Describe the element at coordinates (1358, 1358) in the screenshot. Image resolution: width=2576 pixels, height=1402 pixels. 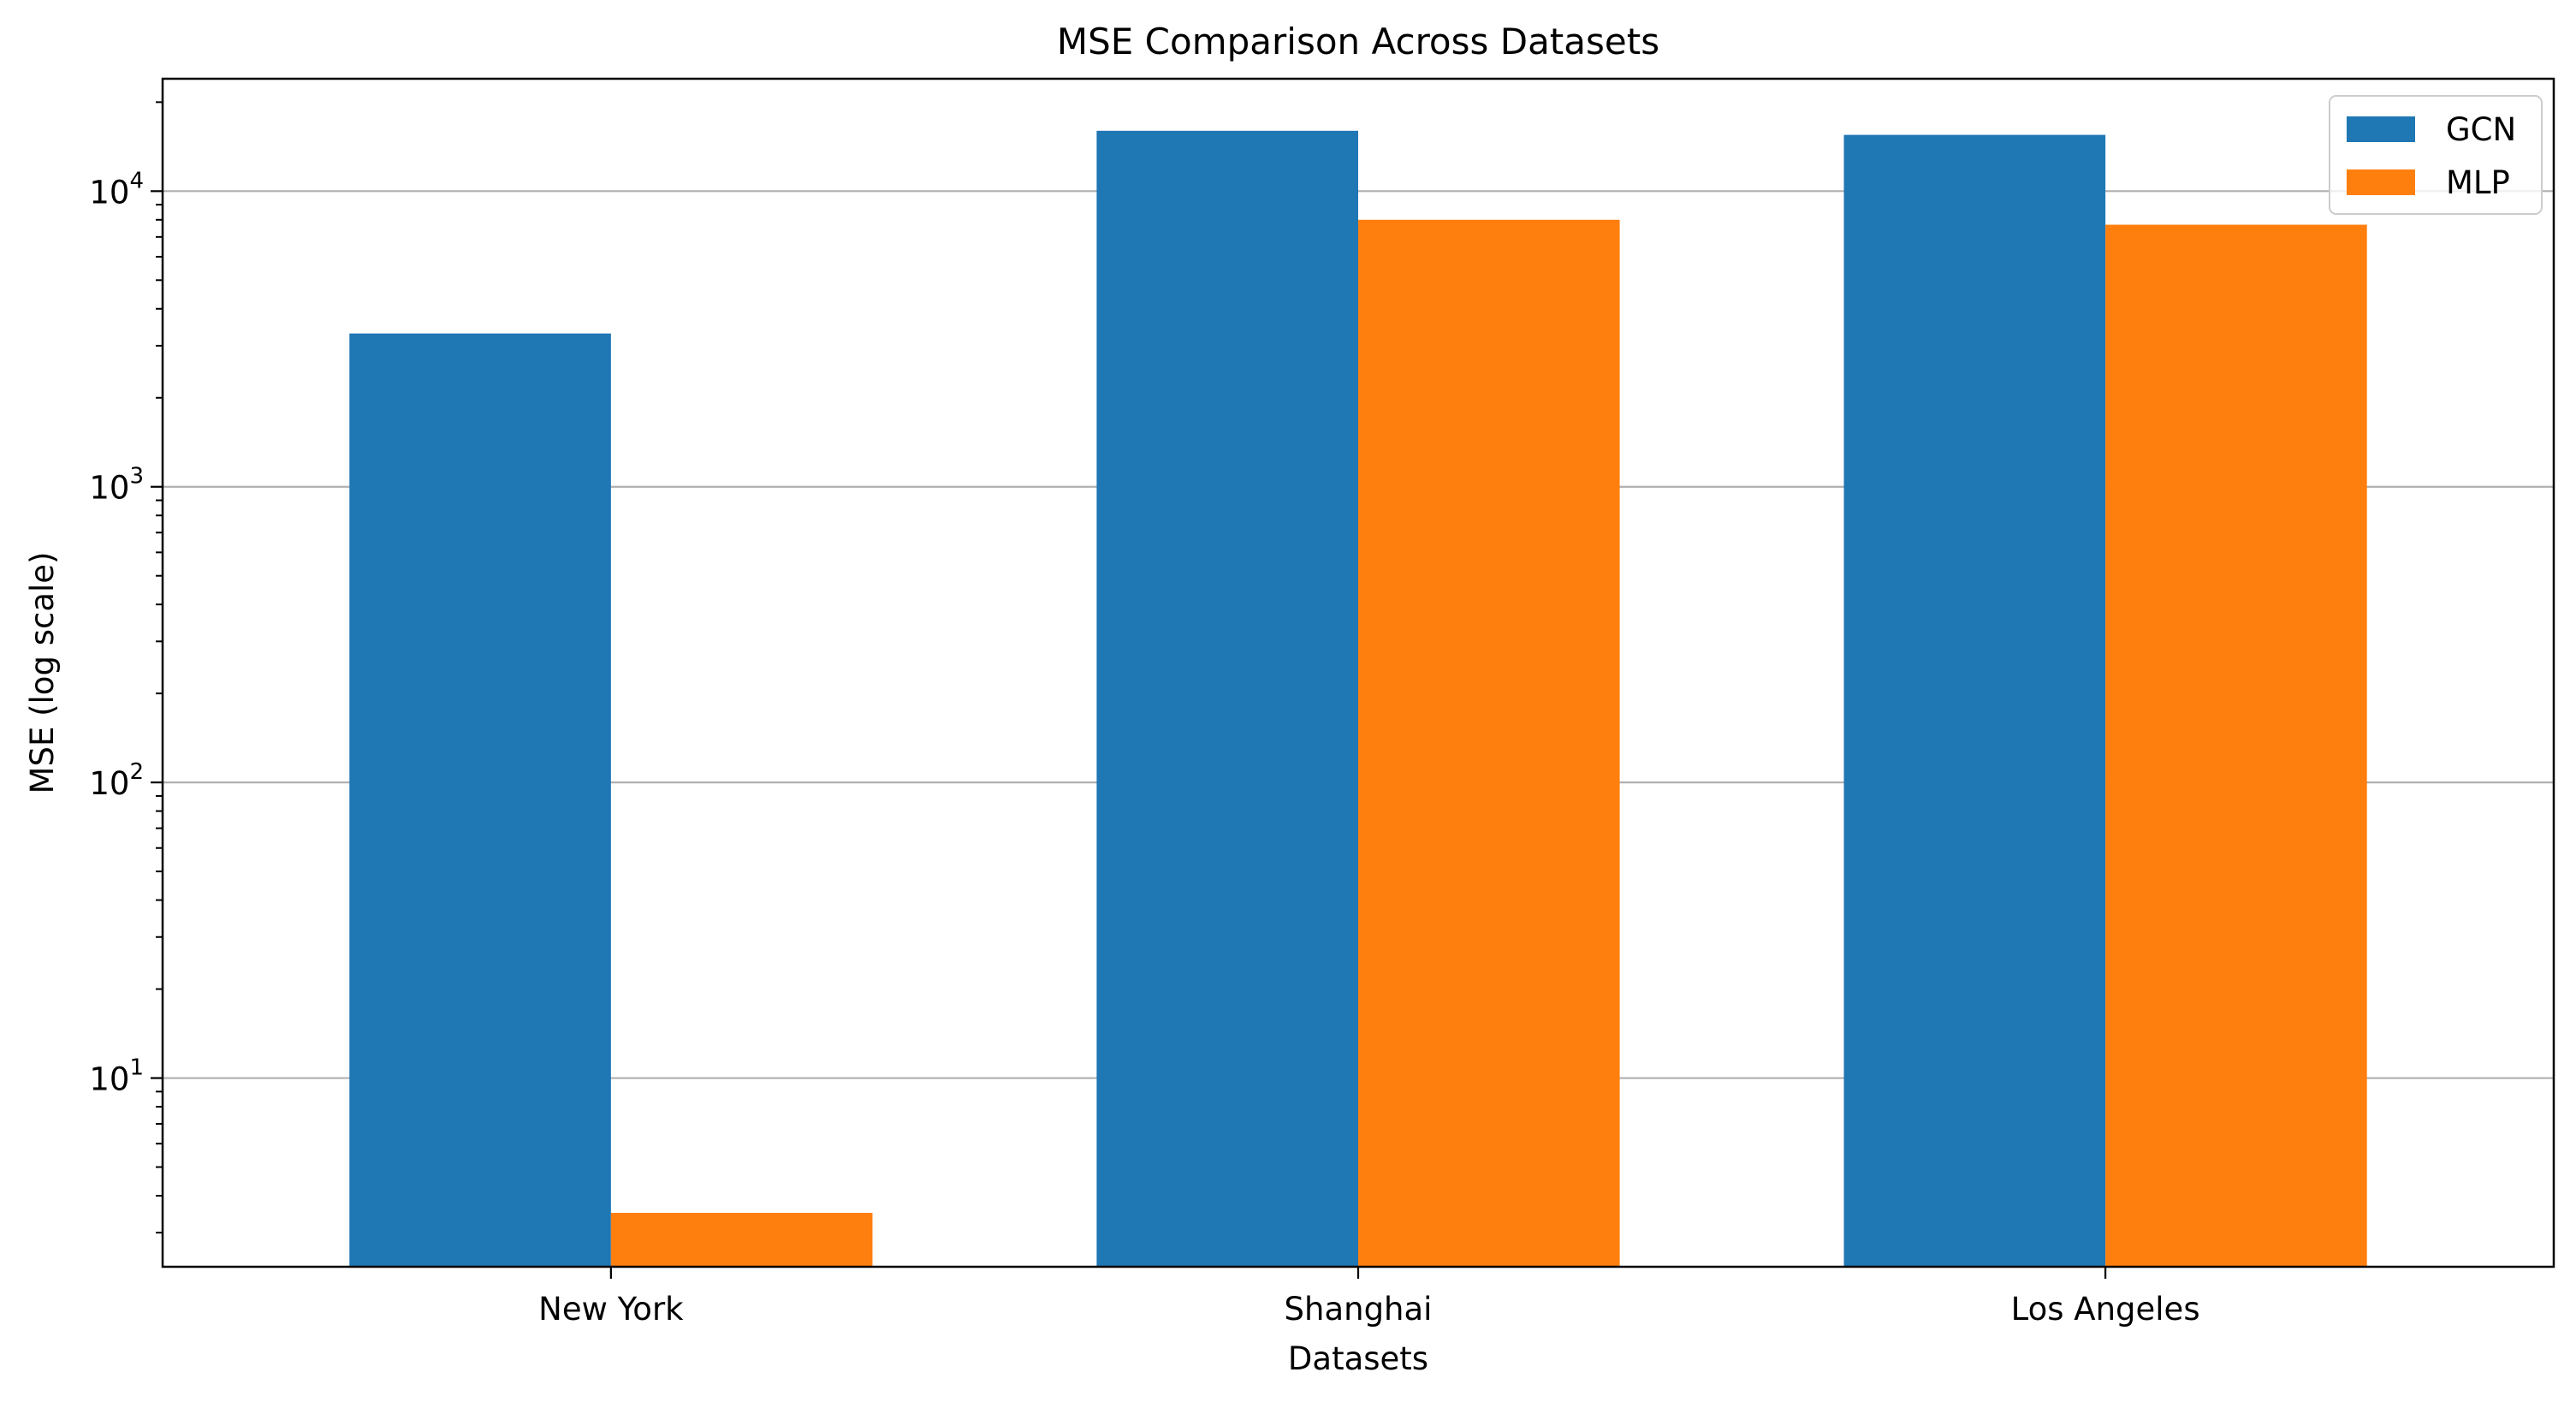
I see `x-axis-label: Datasets` at that location.